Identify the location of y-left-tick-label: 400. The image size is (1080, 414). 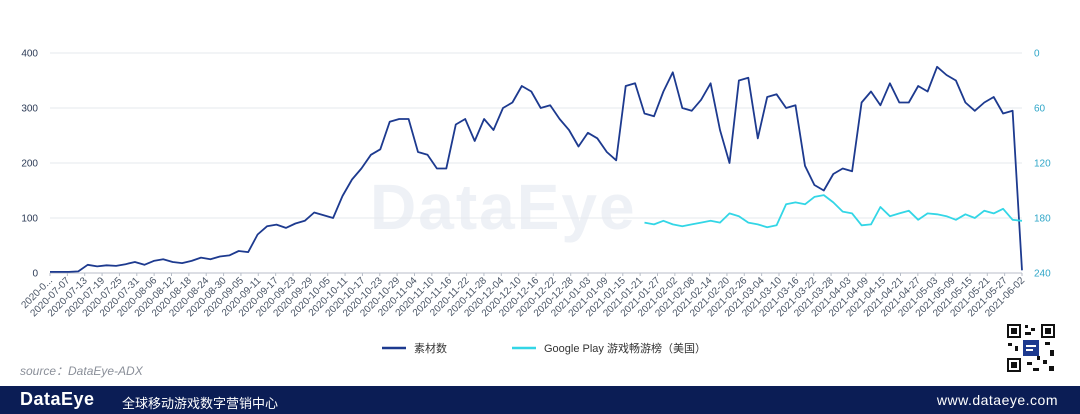
(29, 54).